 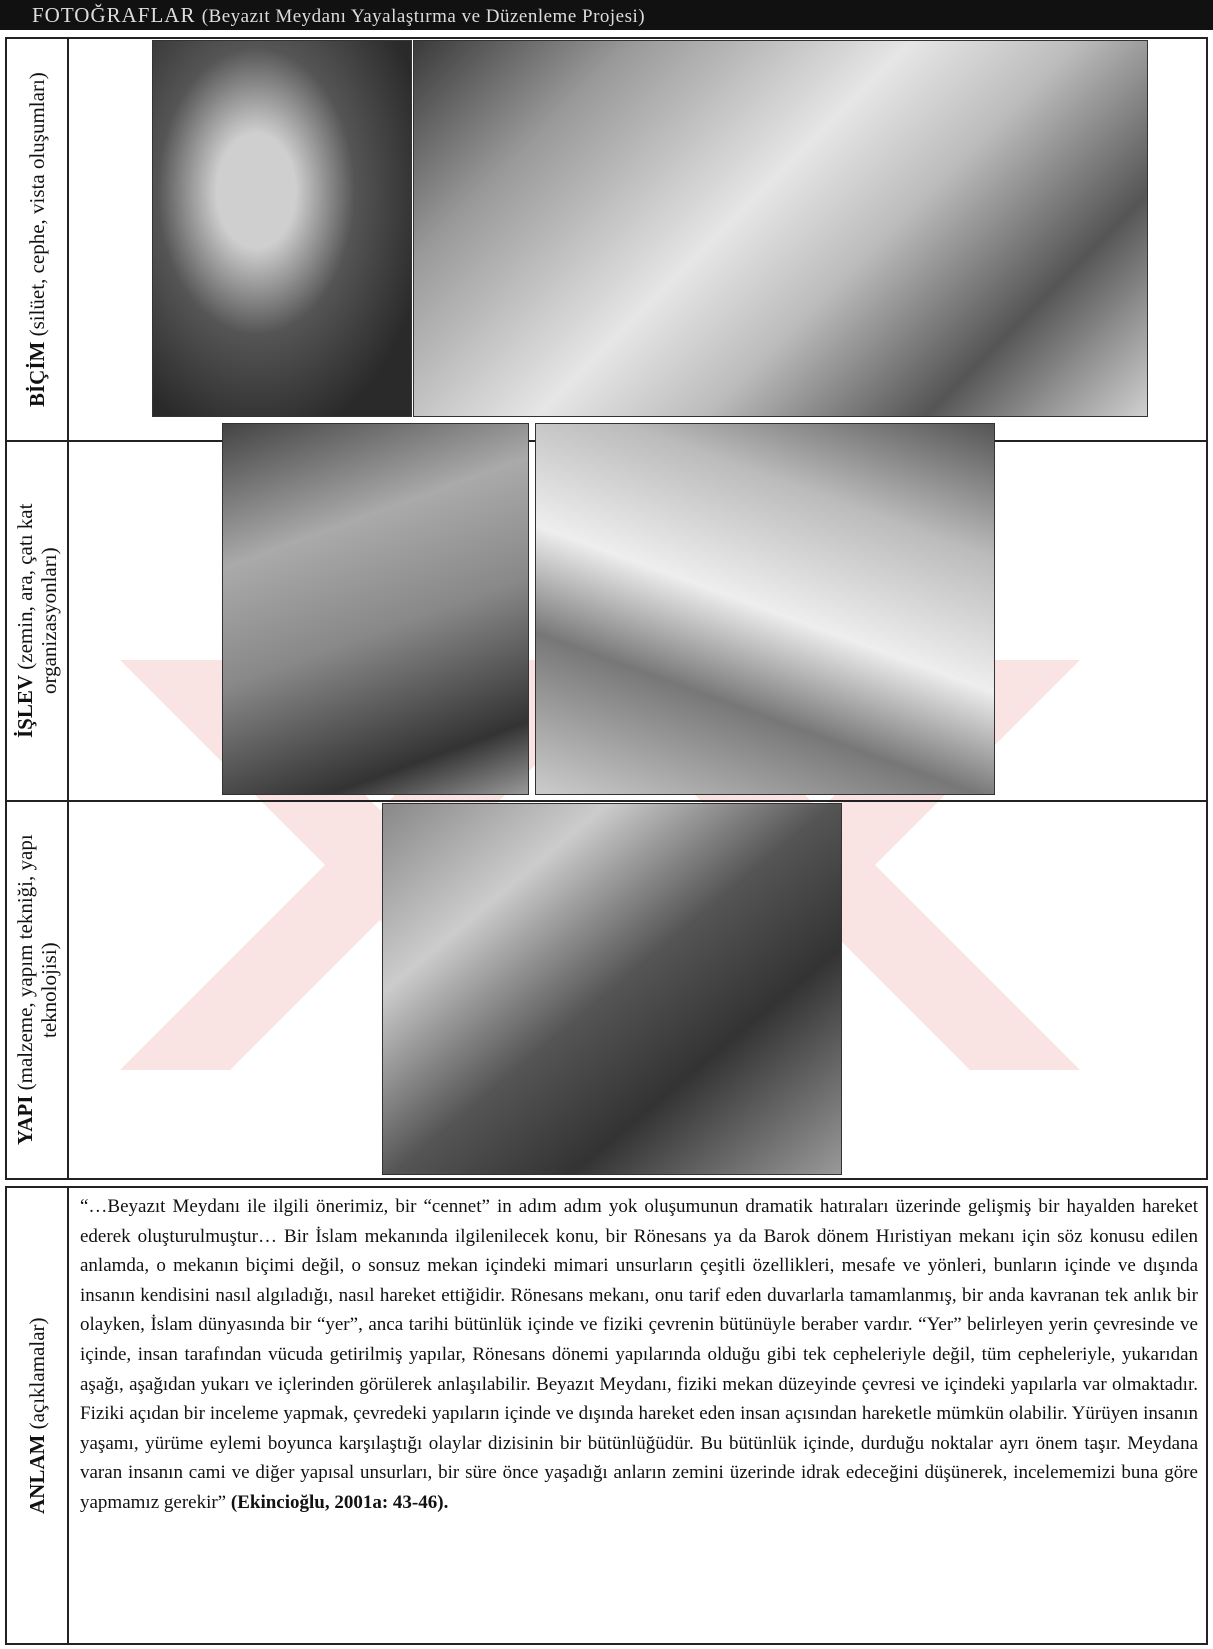 What do you see at coordinates (37, 374) in the screenshot?
I see `label-title: BİÇİM` at bounding box center [37, 374].